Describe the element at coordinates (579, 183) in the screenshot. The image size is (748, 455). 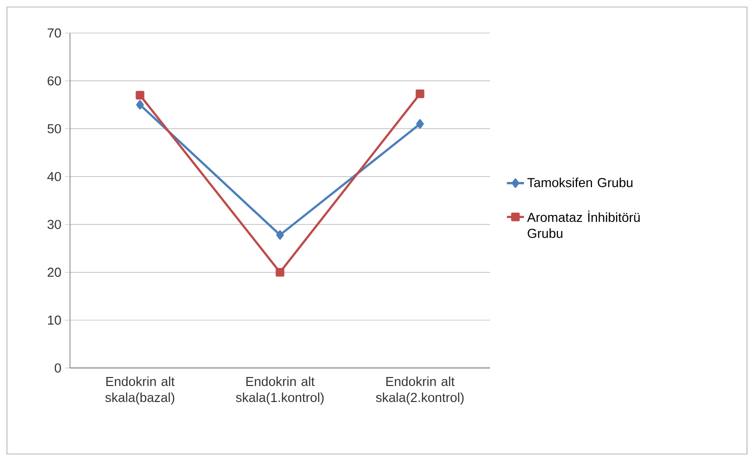
I see `legend-label: Tamoksifen Grubu` at that location.